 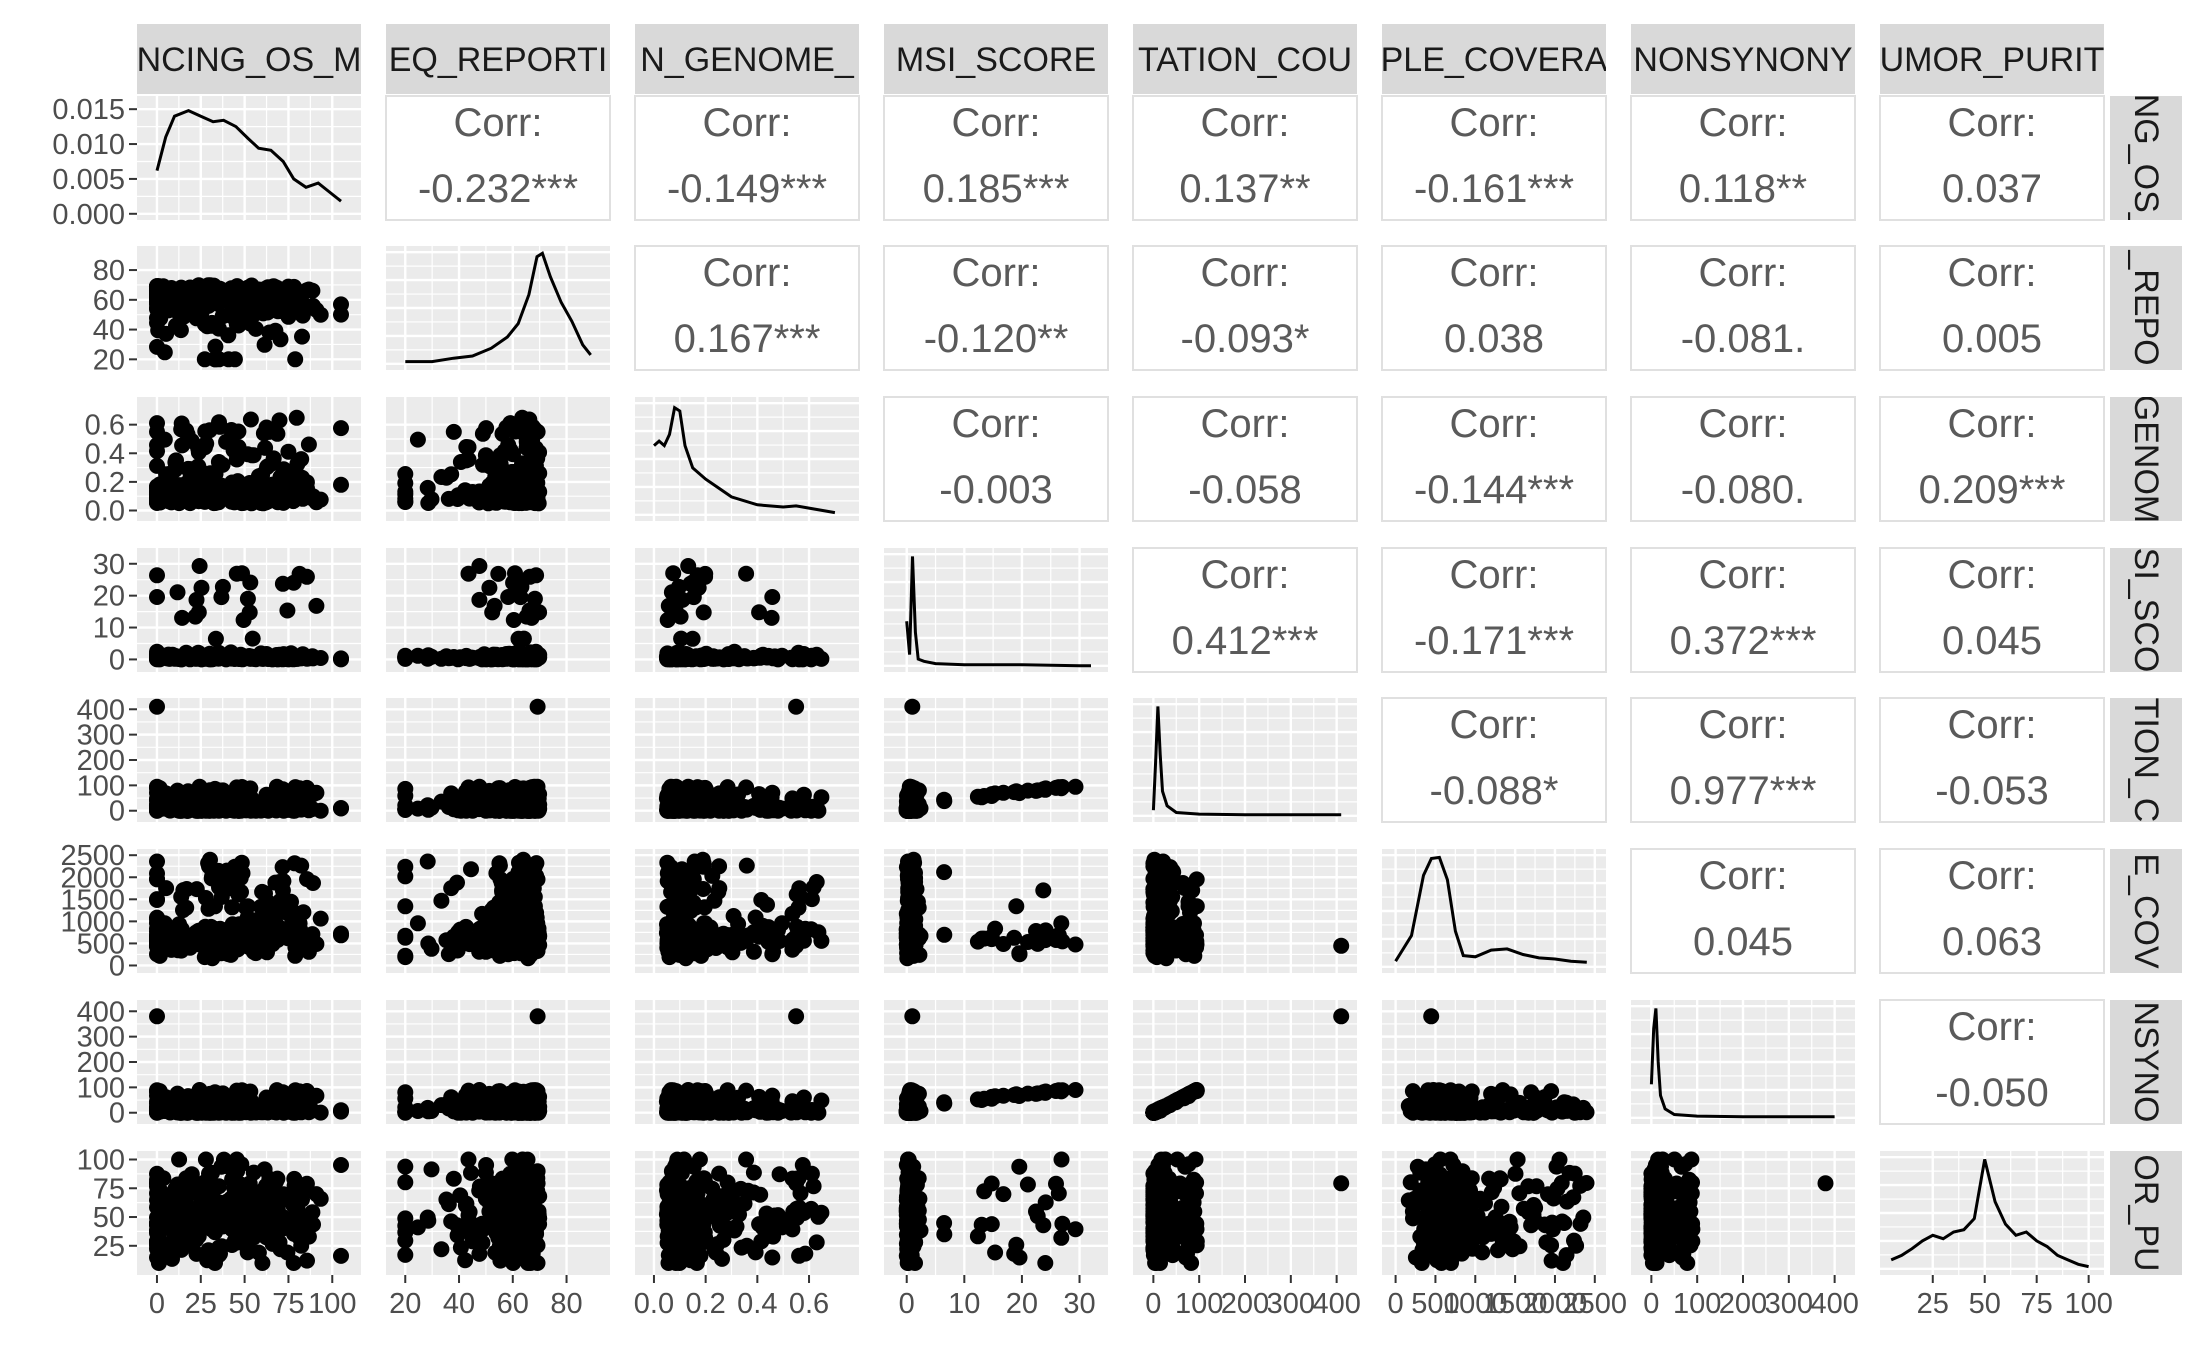 What do you see at coordinates (744, 460) in the screenshot?
I see `density-curve` at bounding box center [744, 460].